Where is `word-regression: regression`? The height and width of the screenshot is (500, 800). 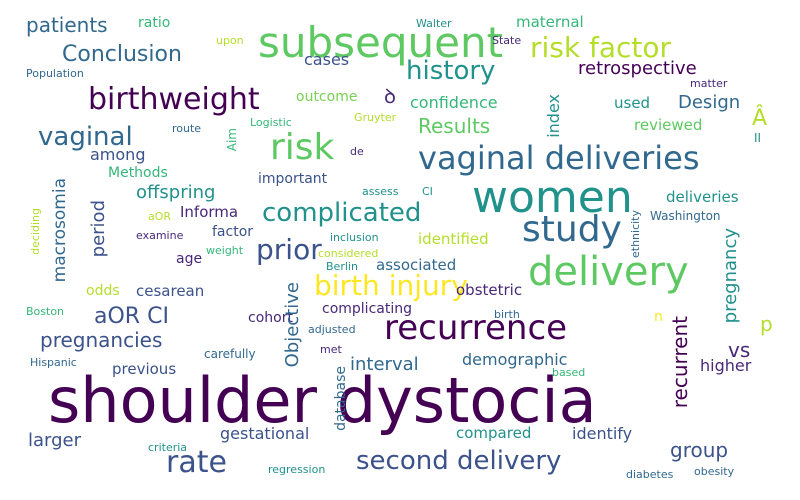 word-regression: regression is located at coordinates (297, 469).